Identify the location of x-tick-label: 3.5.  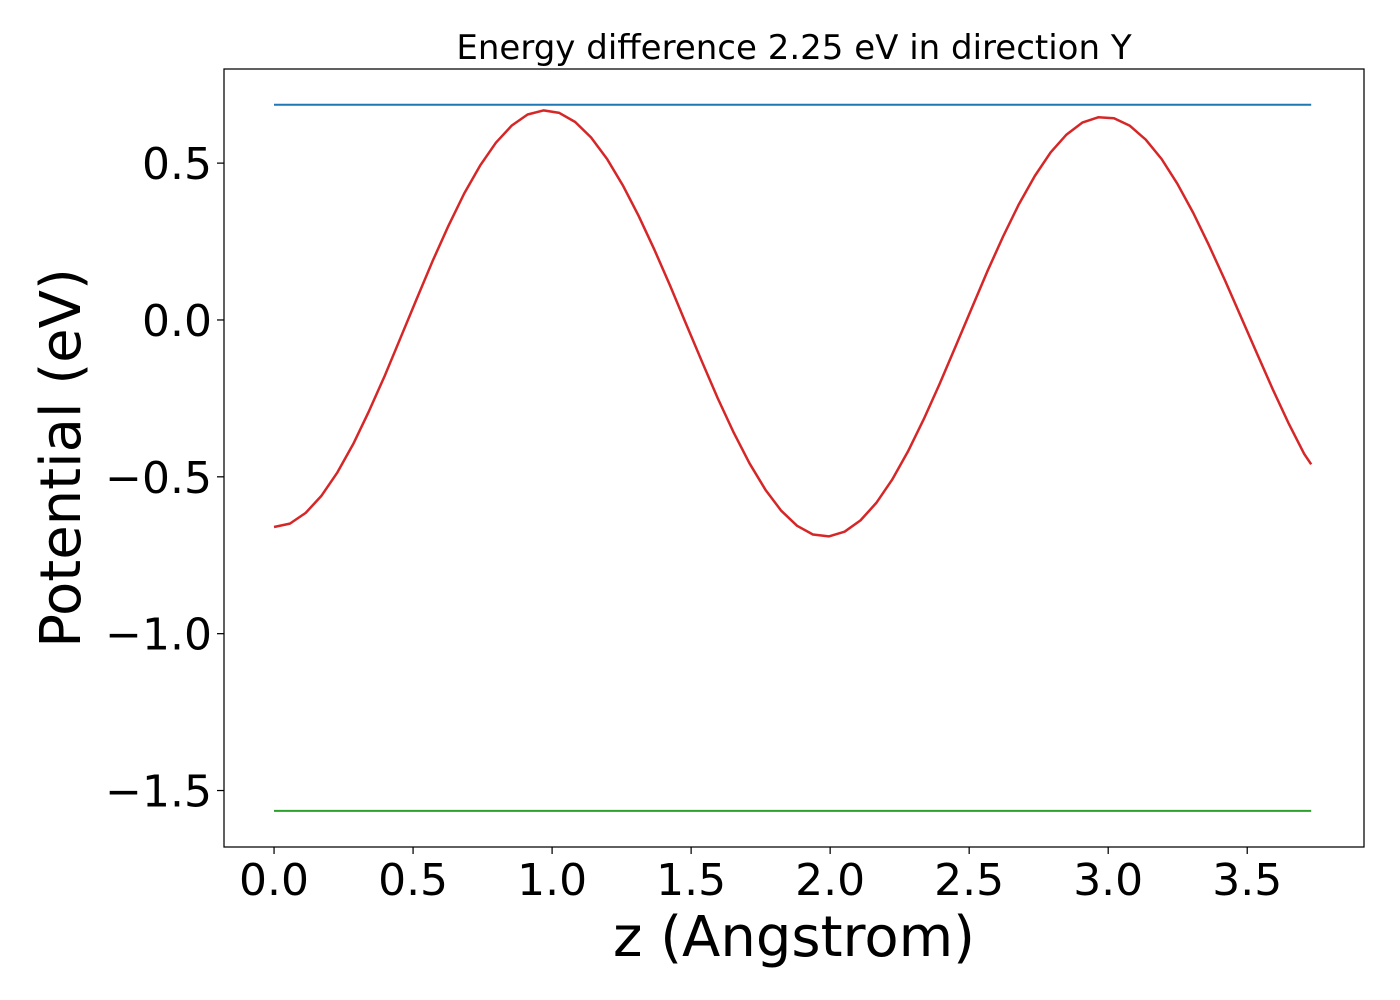
(1247, 880).